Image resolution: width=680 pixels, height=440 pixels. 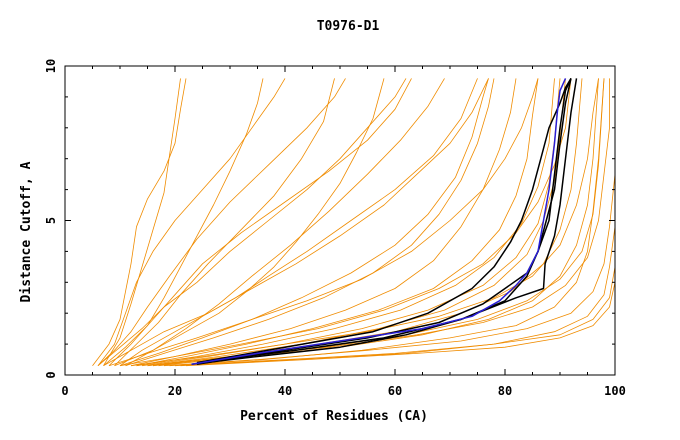 What do you see at coordinates (51, 220) in the screenshot?
I see `y-tick-label: 5` at bounding box center [51, 220].